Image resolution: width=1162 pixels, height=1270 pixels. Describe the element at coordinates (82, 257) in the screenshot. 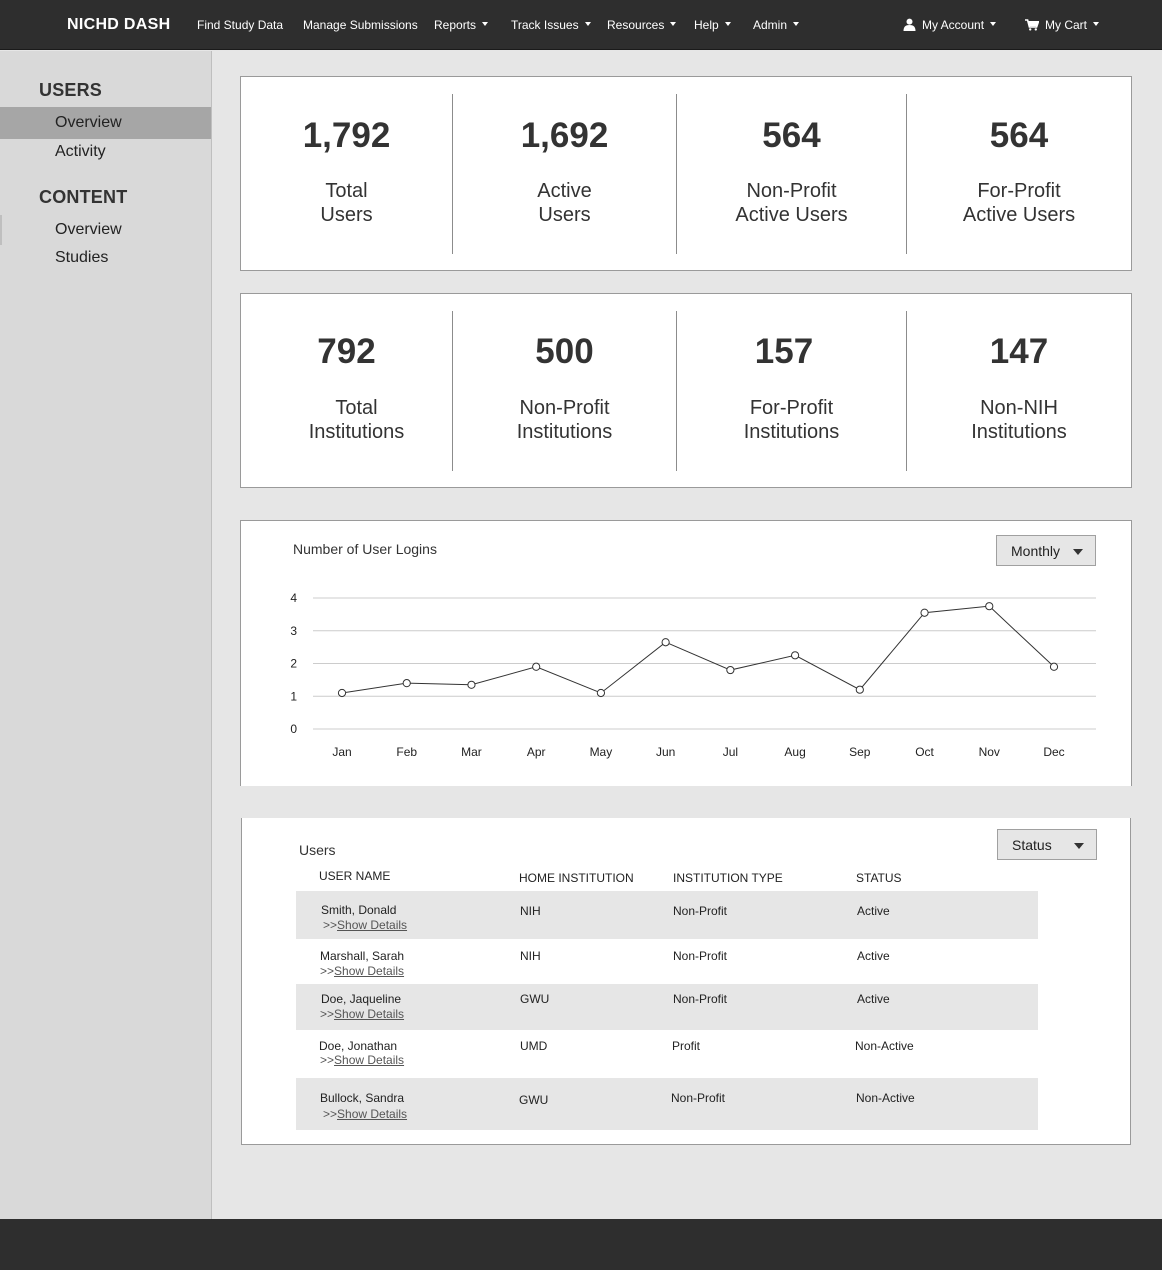

I see `sidebar-item-content-studies: Studies` at that location.